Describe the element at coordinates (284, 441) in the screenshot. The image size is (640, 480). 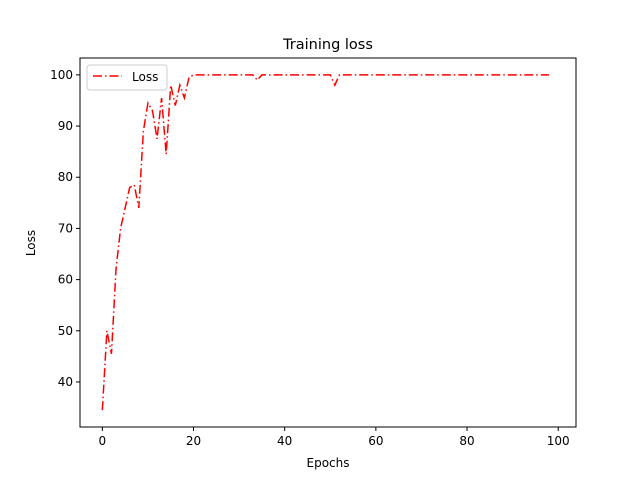
I see `x-tick-label-40: 40` at that location.